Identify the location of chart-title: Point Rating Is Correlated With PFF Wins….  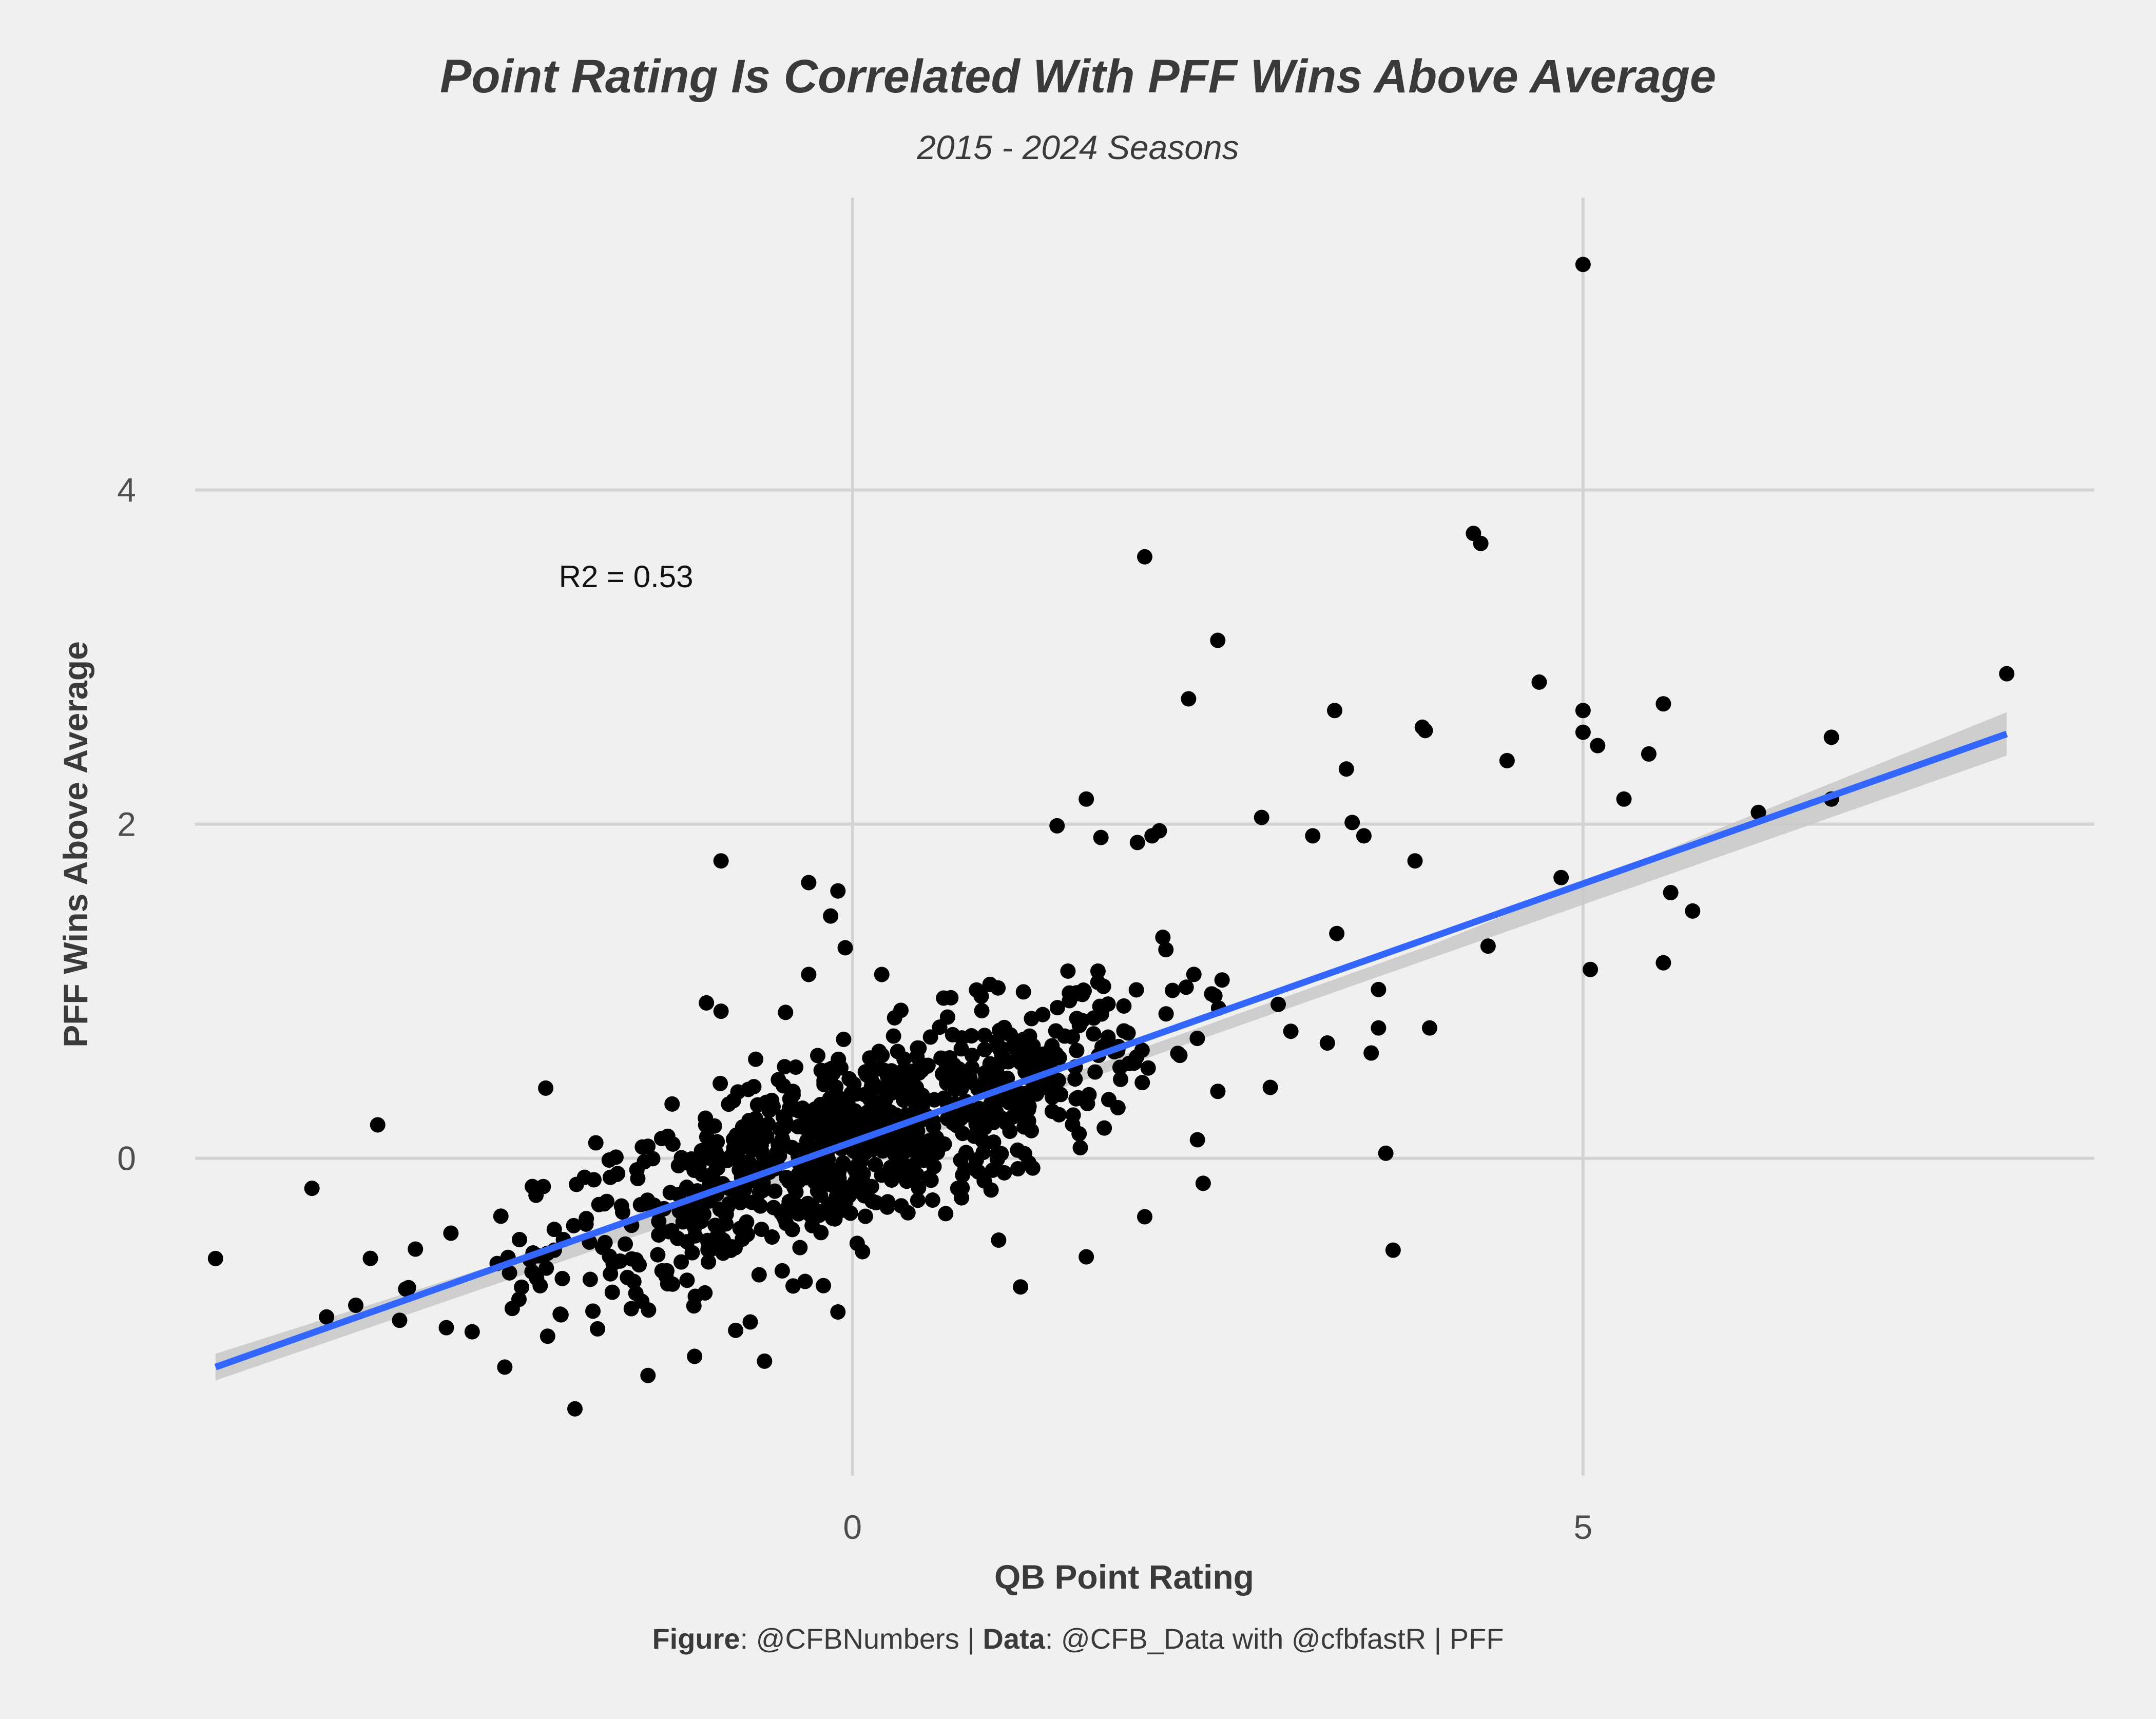
(1078, 76).